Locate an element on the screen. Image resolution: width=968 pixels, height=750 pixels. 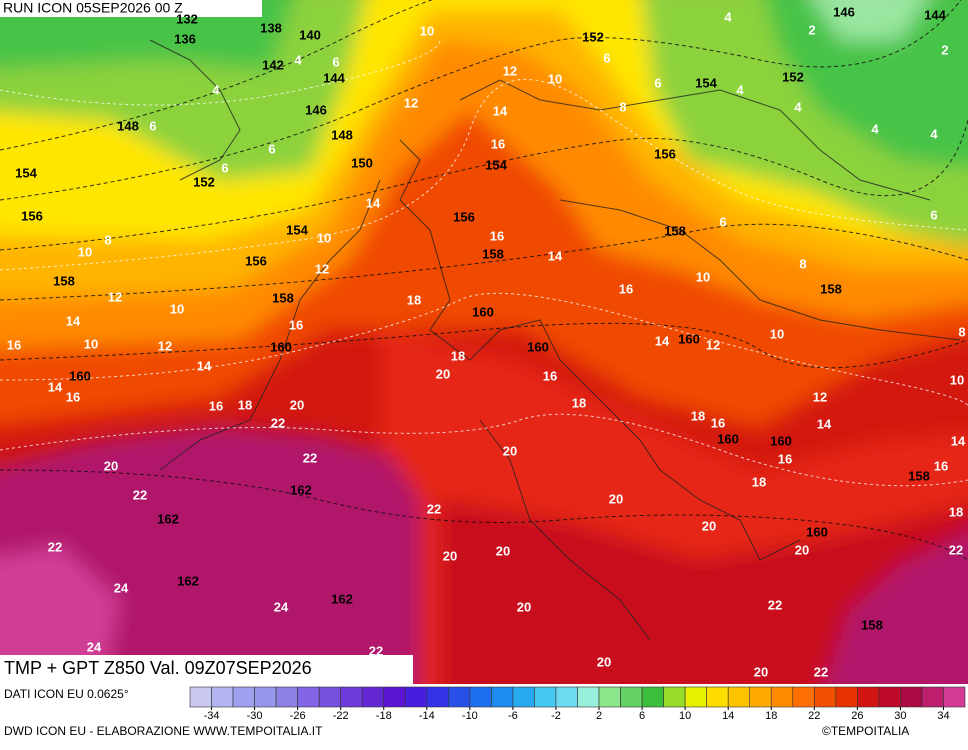
colorbar-tick-label: -22 is located at coordinates (341, 716).